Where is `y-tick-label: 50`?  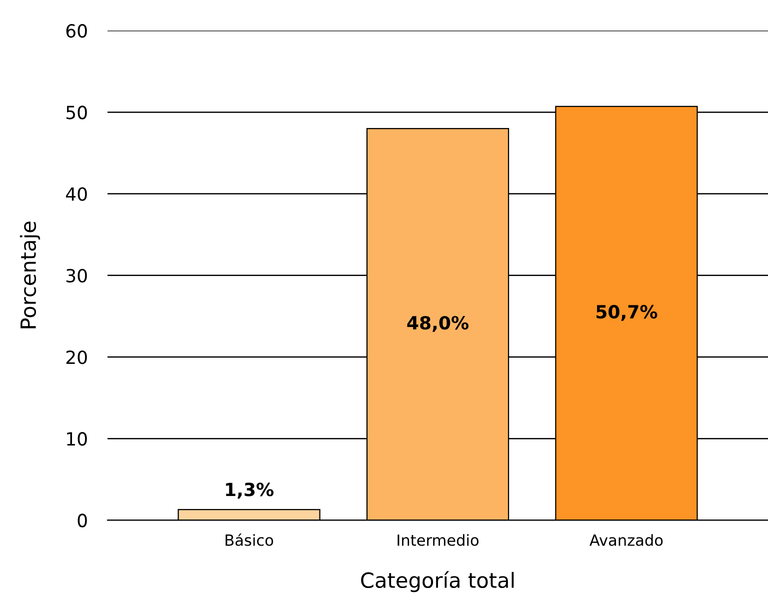
y-tick-label: 50 is located at coordinates (76, 113).